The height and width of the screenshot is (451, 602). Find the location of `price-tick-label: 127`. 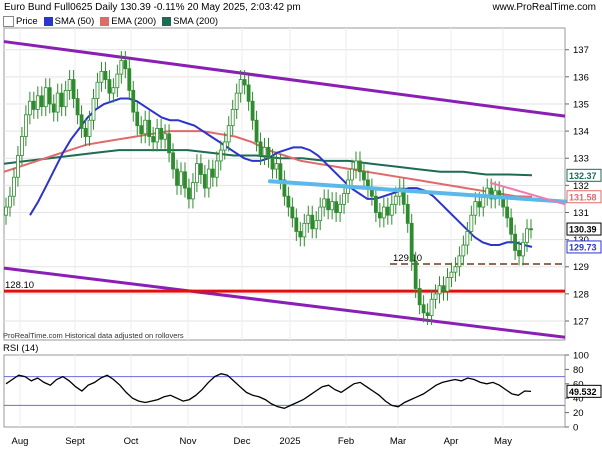

price-tick-label: 127 is located at coordinates (581, 322).